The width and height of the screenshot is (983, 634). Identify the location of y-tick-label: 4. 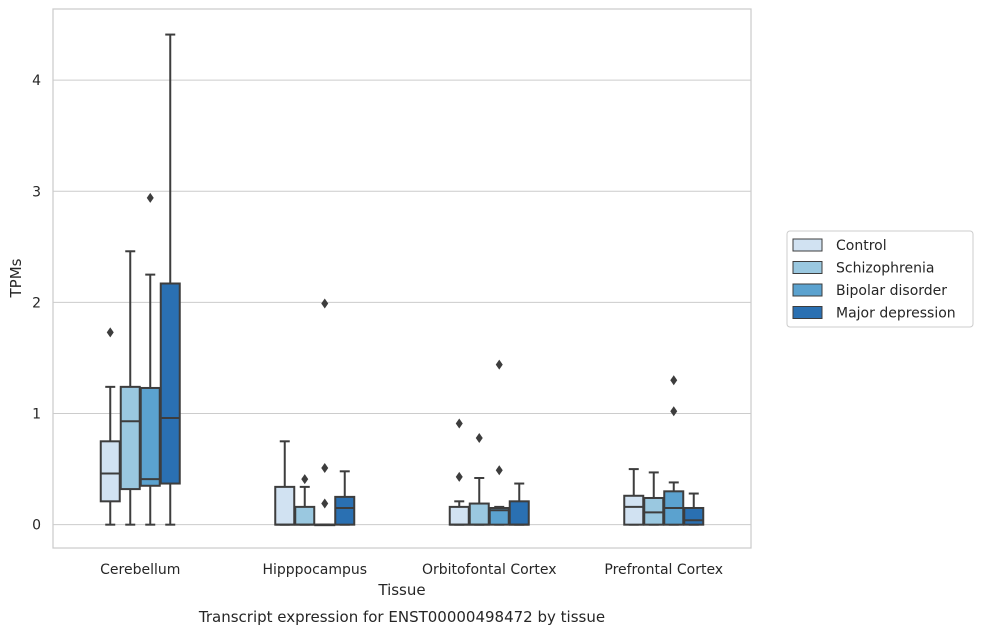
(36, 81).